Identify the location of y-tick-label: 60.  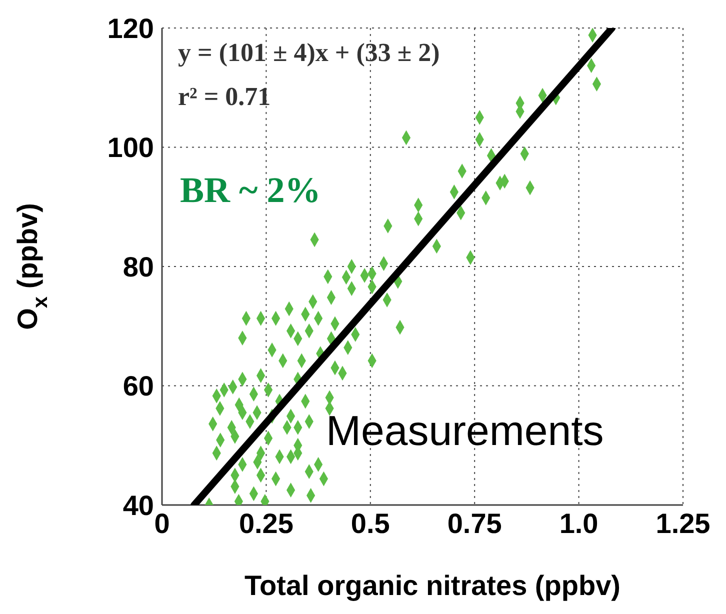
(138, 386).